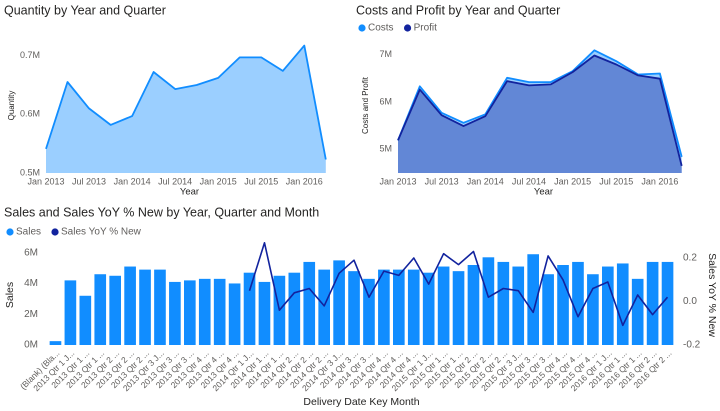  Describe the element at coordinates (85, 10) in the screenshot. I see `chart-title: Quantity by Year and Quarter` at that location.